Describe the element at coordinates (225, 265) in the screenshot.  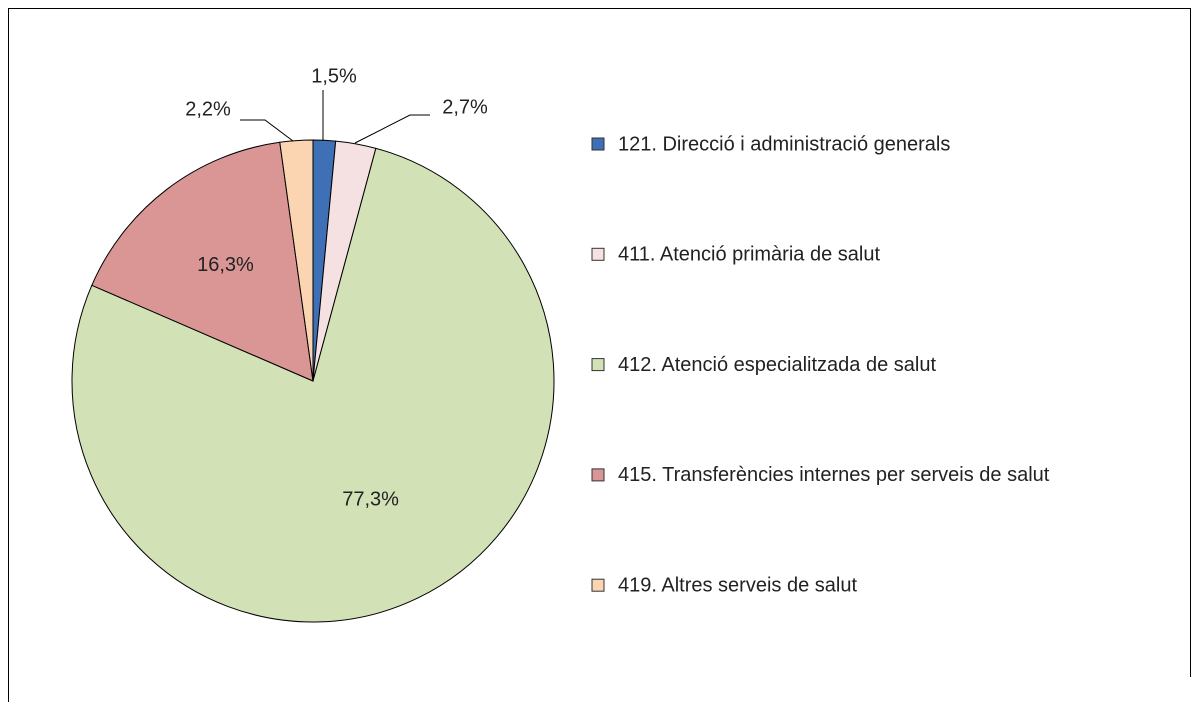
I see `data-label: 16,3%` at that location.